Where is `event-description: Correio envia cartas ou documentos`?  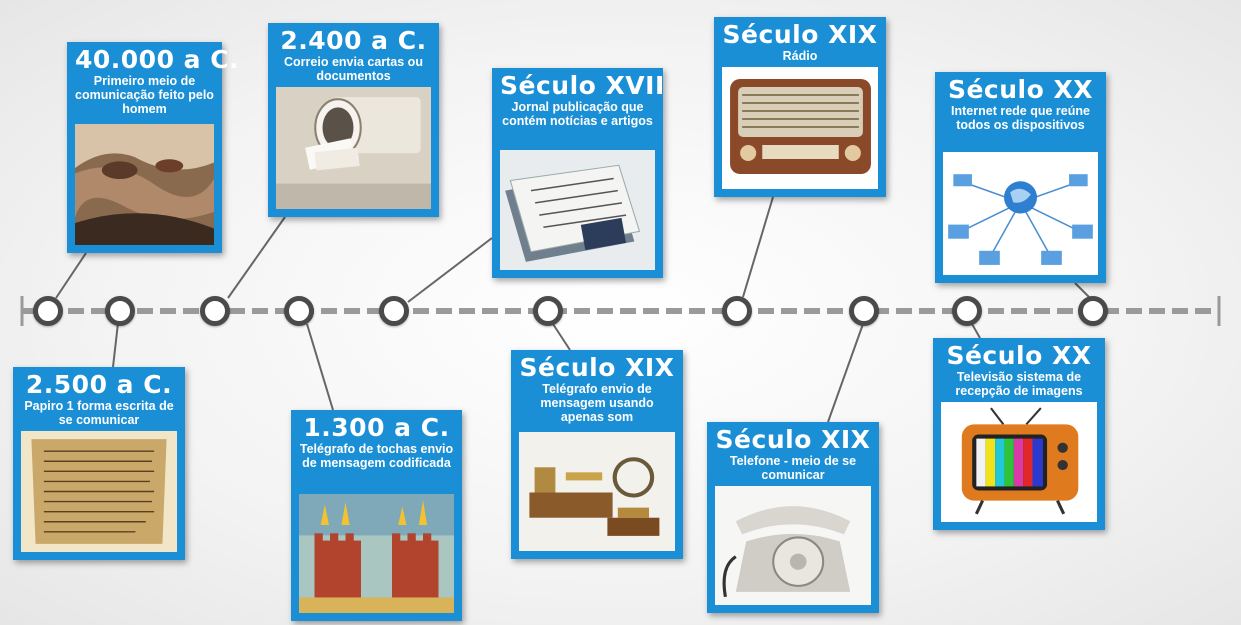
event-description: Correio envia cartas ou documentos is located at coordinates (353, 69).